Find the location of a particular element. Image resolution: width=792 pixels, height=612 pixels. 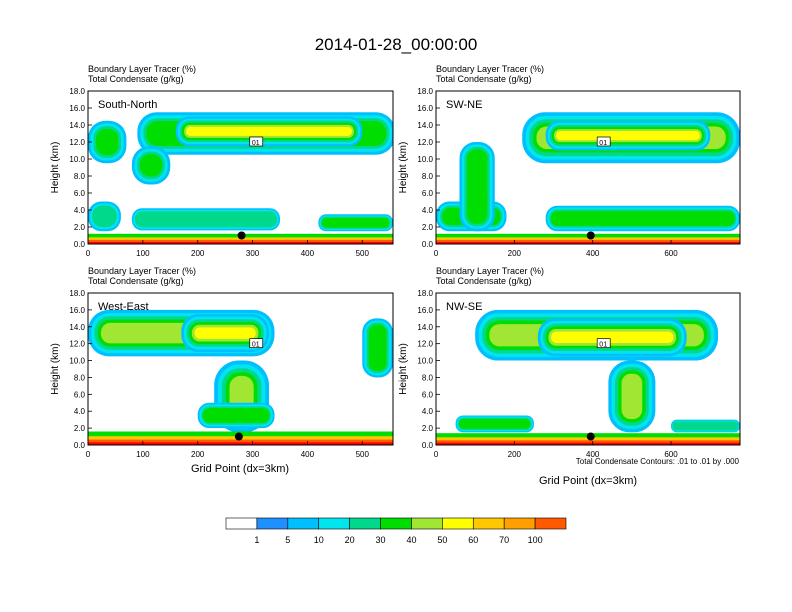

colorbar-label: 1 is located at coordinates (256, 540).